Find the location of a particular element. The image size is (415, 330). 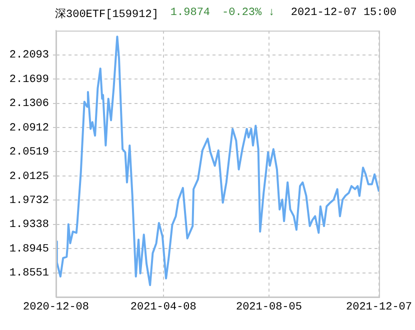

x-tick-label: 2021-08-05 is located at coordinates (269, 308).